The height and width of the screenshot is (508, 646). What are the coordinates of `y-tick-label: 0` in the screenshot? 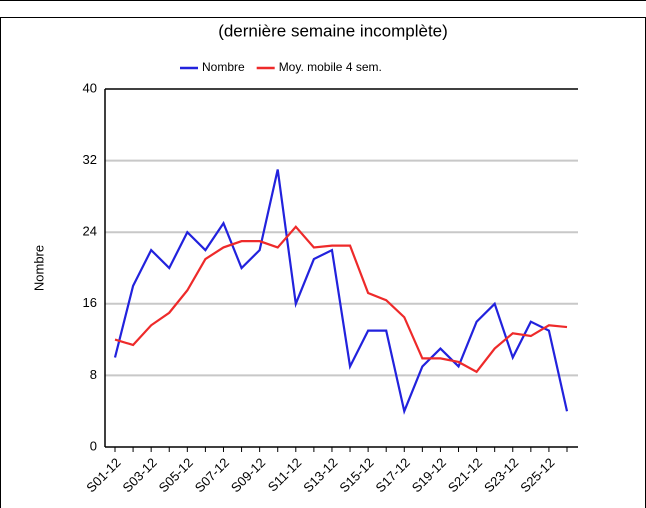 It's located at (93, 445).